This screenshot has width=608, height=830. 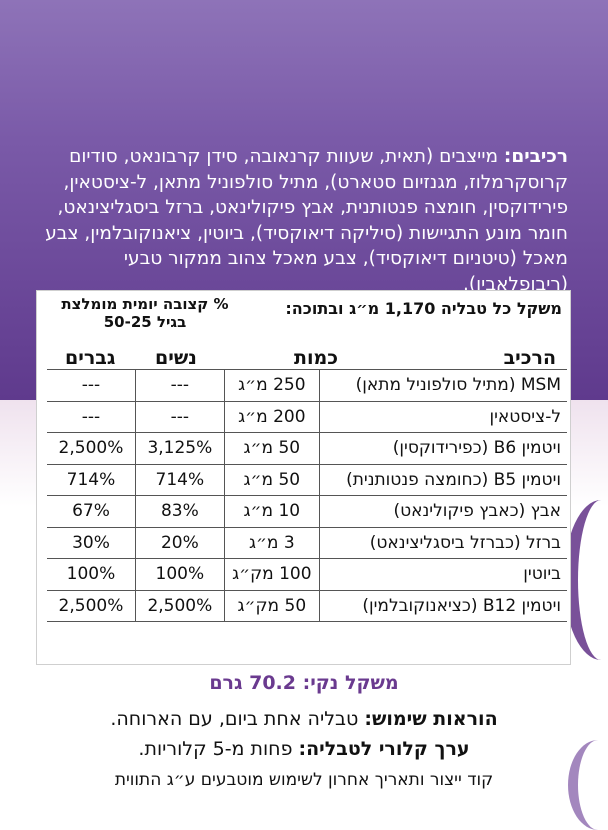 I want to click on table-row: ברזל (כברזל ביסגליצינאט) 3 מ״ג 20% 30%, so click(x=307, y=542).